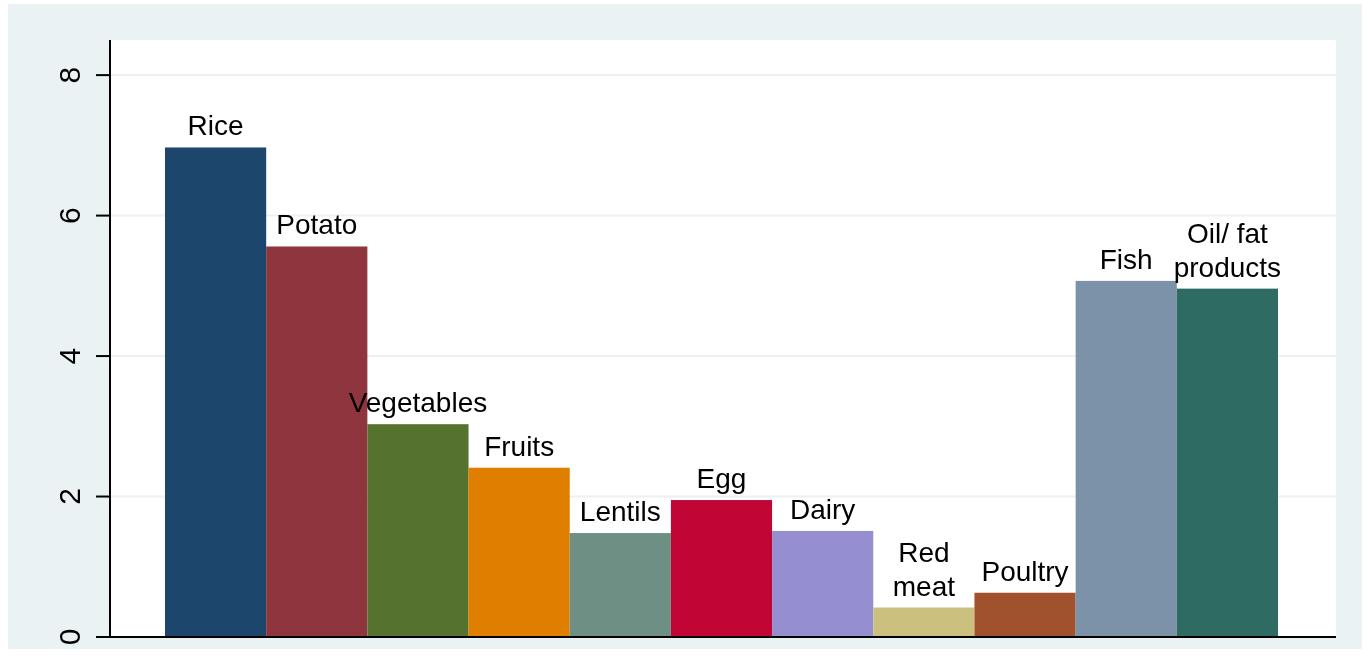 This screenshot has width=1370, height=661. What do you see at coordinates (317, 225) in the screenshot?
I see `x-tick-label: Potato` at bounding box center [317, 225].